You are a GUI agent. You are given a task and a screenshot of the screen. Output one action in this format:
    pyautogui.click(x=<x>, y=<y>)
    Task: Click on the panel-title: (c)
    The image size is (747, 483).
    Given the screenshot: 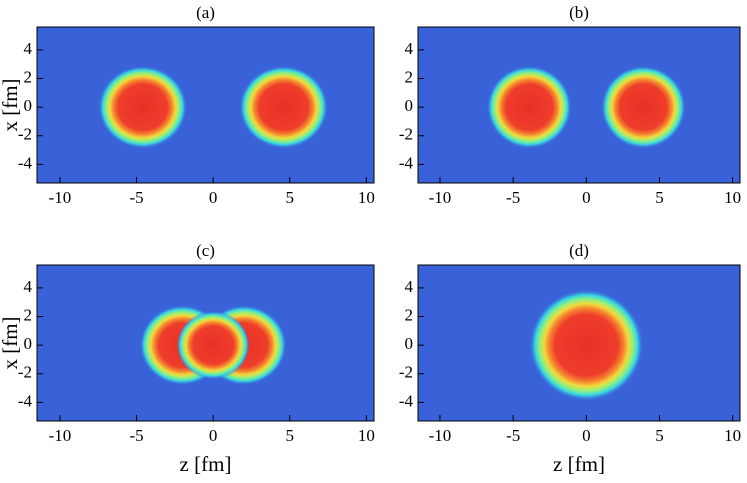 What is the action you would take?
    pyautogui.click(x=205, y=250)
    